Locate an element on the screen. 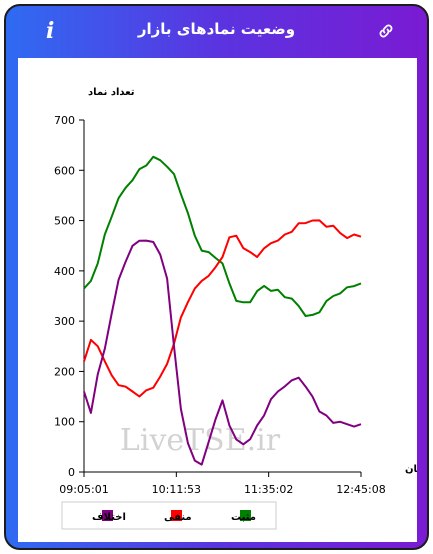 This screenshot has height=554, width=433. y-tick-label: 700 is located at coordinates (64, 120).